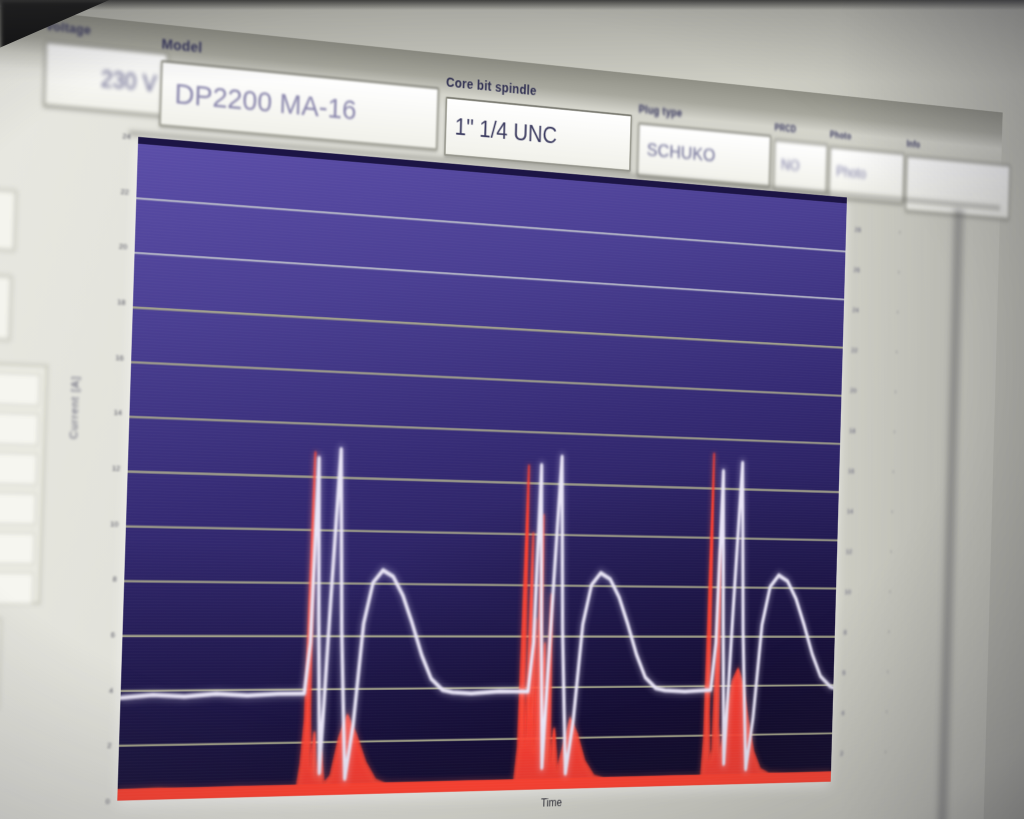  I want to click on right-scale-row: 28 ·, so click(928, 235).